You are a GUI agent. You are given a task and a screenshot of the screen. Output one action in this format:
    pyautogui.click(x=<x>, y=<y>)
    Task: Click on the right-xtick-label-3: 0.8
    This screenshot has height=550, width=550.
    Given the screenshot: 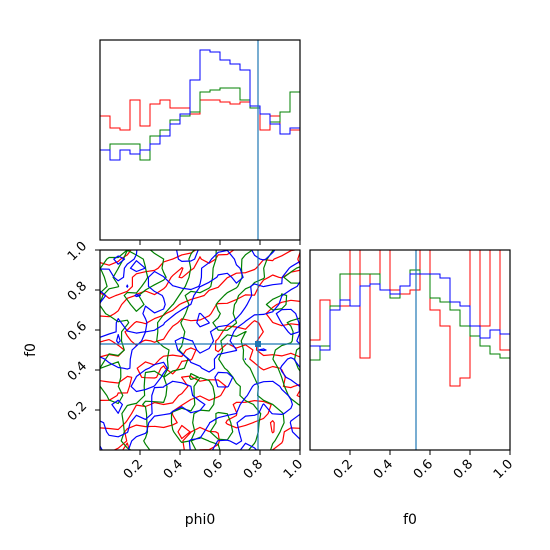 What is the action you would take?
    pyautogui.click(x=463, y=469)
    